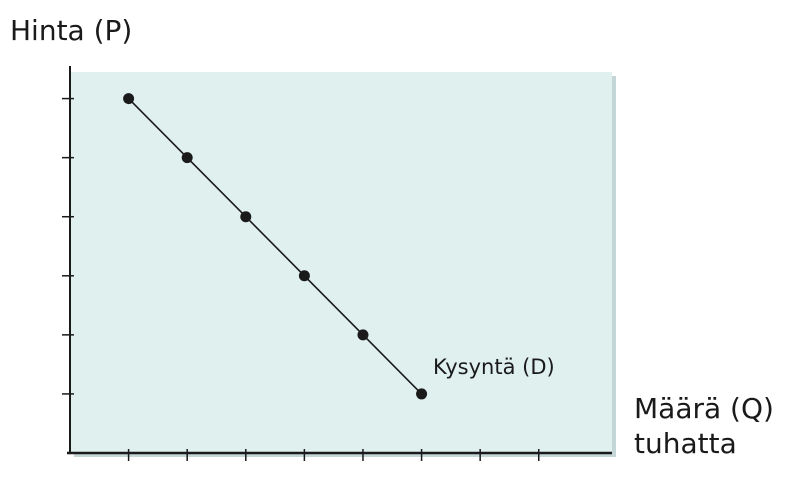  Describe the element at coordinates (494, 367) in the screenshot. I see `series-label: Kysyntä (D)` at that location.